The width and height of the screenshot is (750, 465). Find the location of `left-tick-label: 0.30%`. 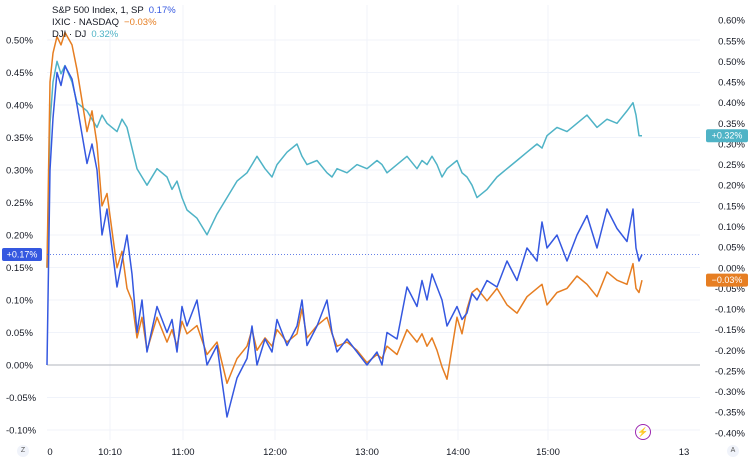

left-tick-label: 0.30% is located at coordinates (19, 171).